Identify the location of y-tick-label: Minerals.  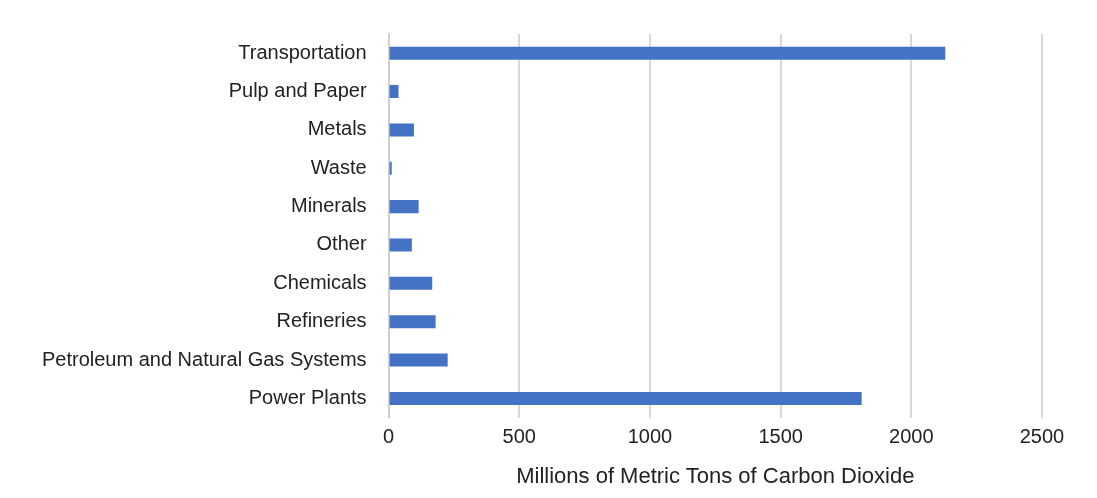
(329, 205).